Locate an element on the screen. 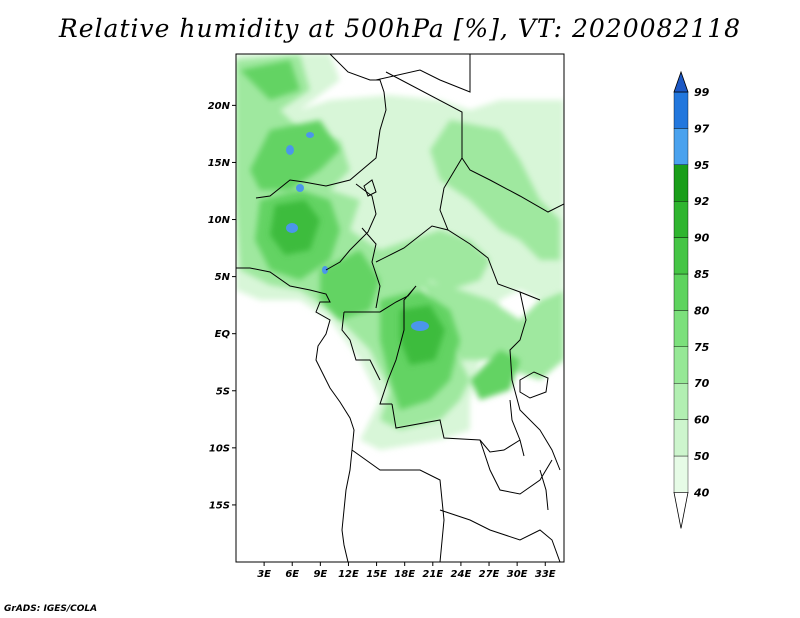 Image resolution: width=800 pixels, height=618 pixels. colorbar-label: 80 is located at coordinates (702, 310).